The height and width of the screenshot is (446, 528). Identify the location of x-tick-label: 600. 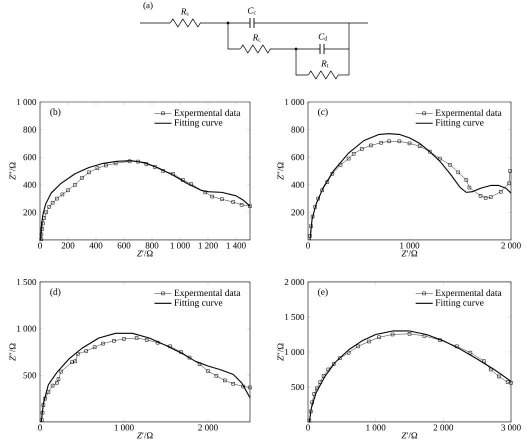
(124, 245).